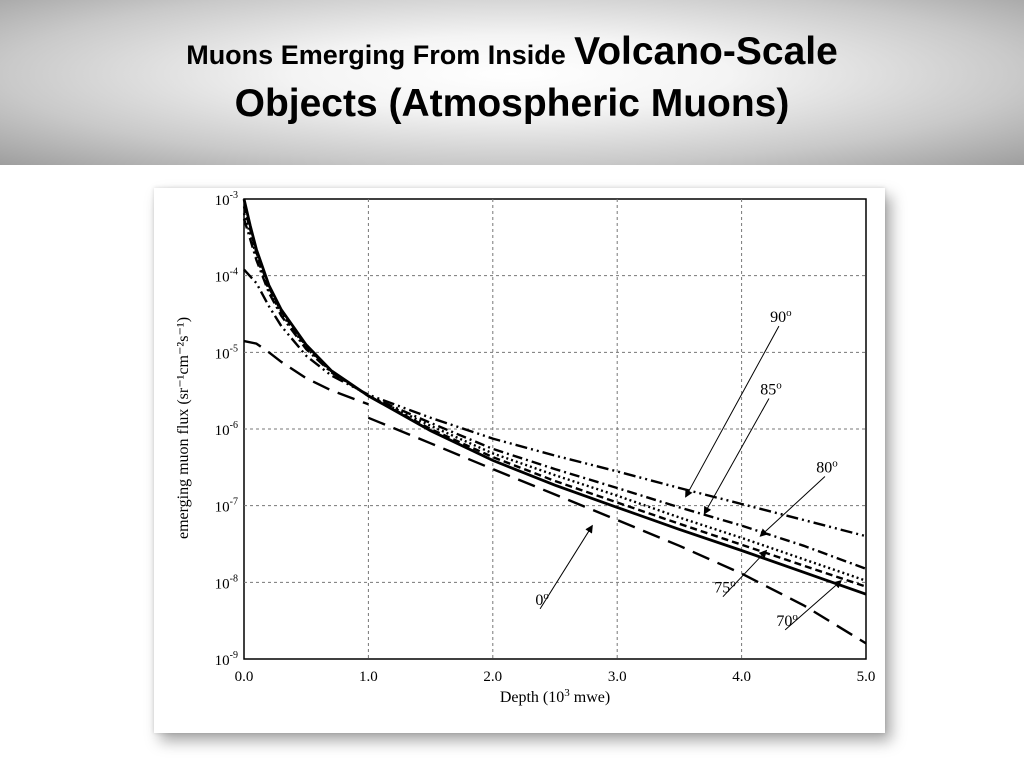 This screenshot has width=1024, height=768. I want to click on annotation-arrows: 90o 85o 80o 75o 70o 0o, so click(688, 469).